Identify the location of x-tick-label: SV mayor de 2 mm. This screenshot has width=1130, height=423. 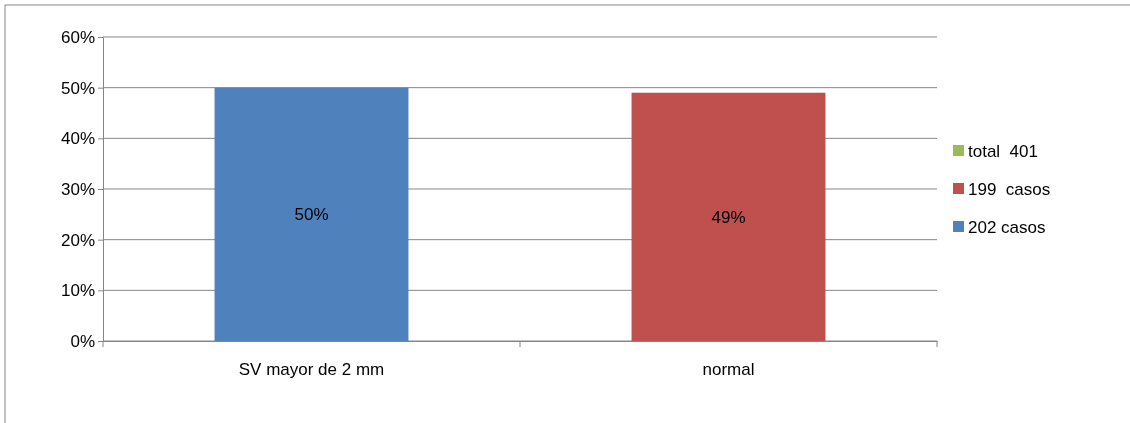
(311, 370).